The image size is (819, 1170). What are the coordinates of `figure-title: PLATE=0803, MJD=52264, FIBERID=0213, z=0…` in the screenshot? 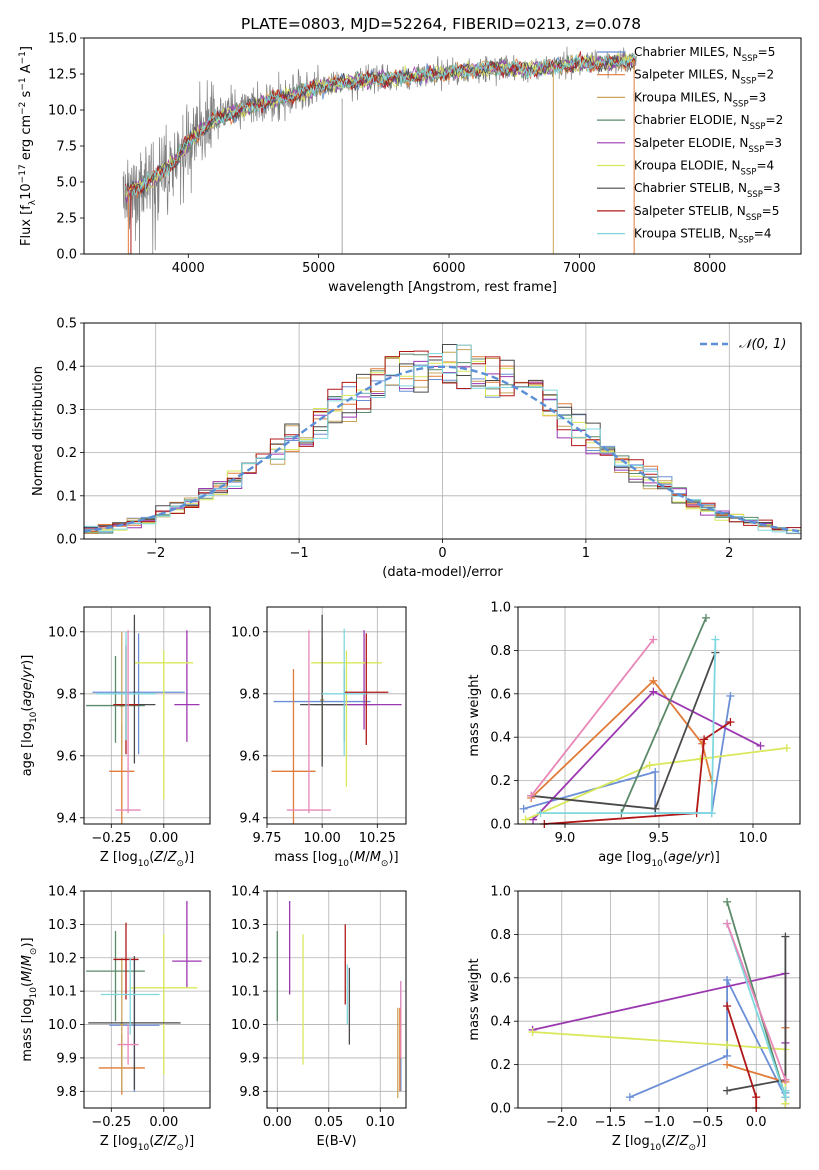 It's located at (441, 24).